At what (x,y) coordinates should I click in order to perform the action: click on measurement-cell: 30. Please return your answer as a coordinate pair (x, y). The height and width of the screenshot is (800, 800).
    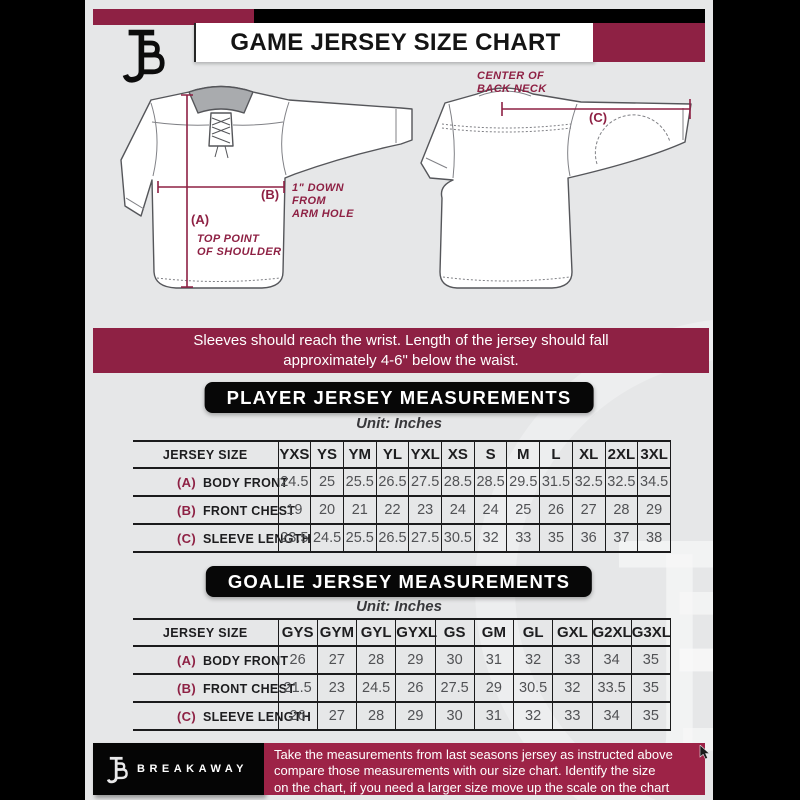
    Looking at the image, I should click on (454, 660).